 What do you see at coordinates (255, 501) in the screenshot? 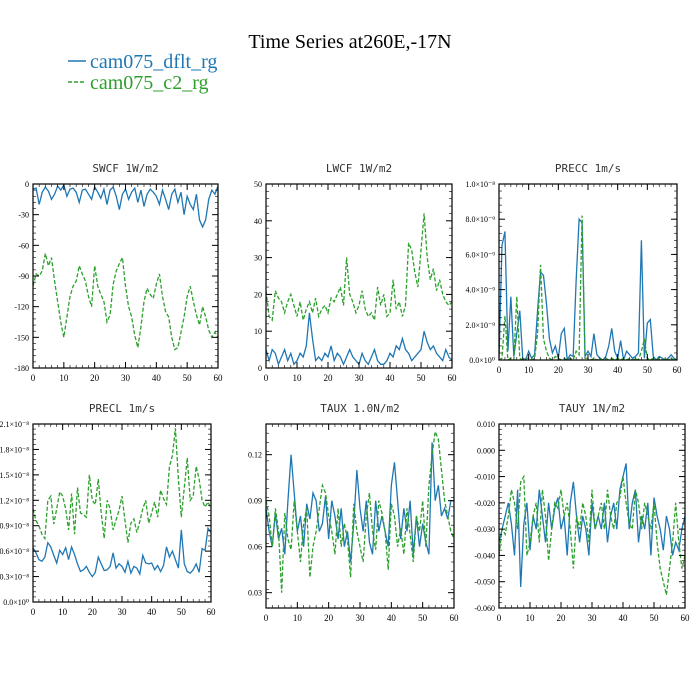
I see `taux-ytick-label: 0.09` at bounding box center [255, 501].